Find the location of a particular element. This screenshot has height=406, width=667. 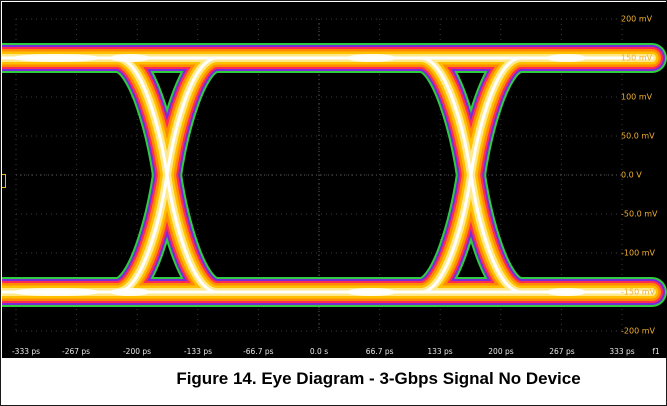

x-tick-label: -200 ps is located at coordinates (137, 351).